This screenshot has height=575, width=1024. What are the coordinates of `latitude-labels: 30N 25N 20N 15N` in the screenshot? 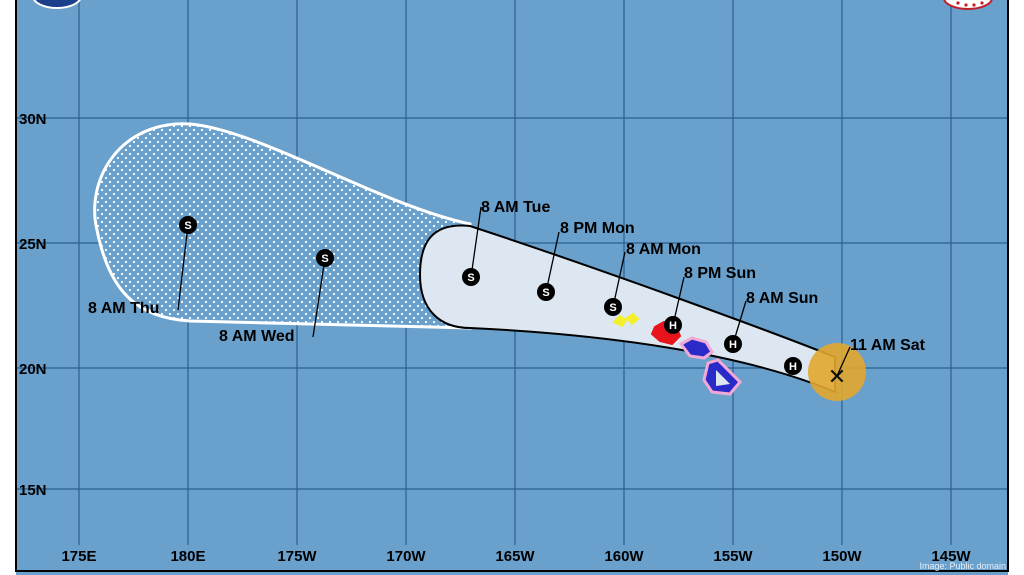 It's located at (33, 305).